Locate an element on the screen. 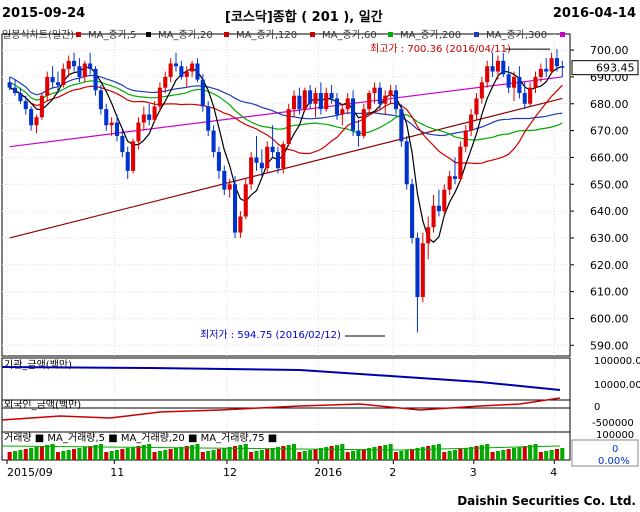  high-annotation: 최고가 : 700.36 (2016/04/11) is located at coordinates (440, 49).